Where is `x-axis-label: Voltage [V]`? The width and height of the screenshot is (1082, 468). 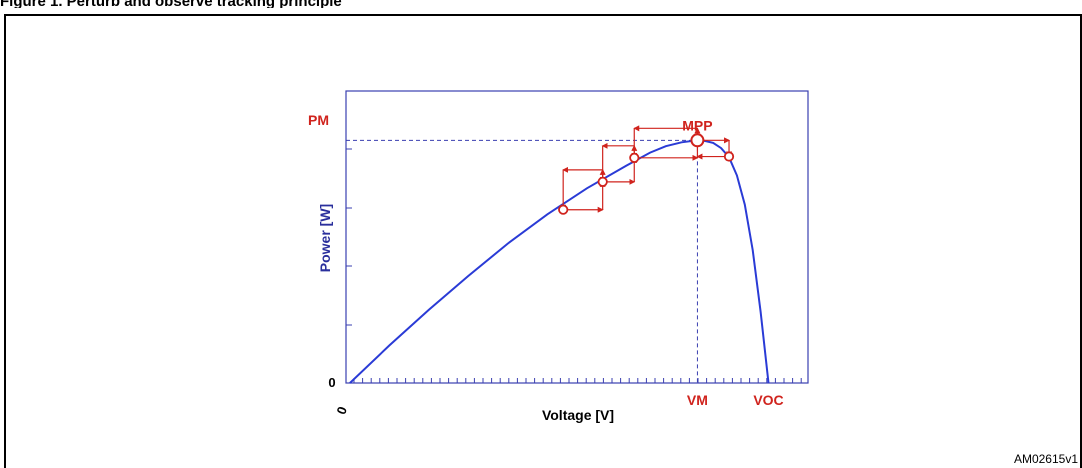 x-axis-label: Voltage [V] is located at coordinates (578, 415).